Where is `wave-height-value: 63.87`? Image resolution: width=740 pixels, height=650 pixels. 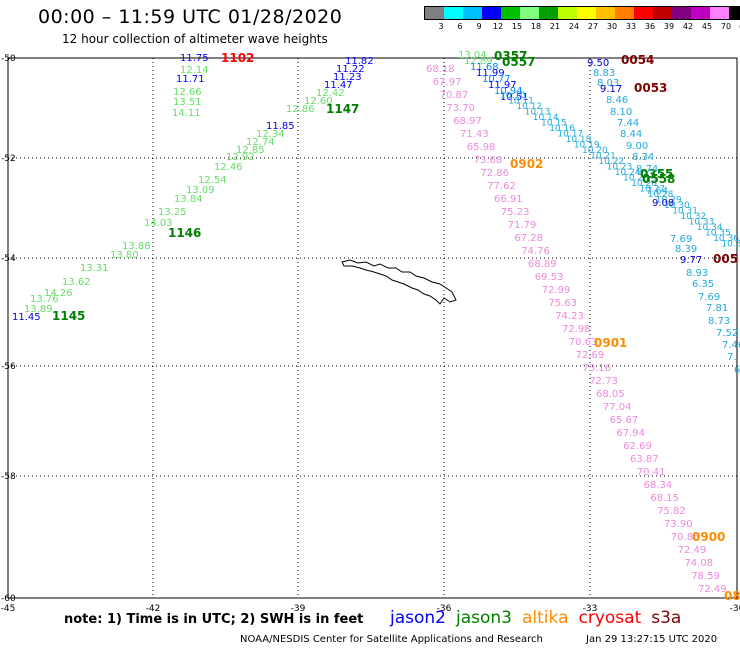
wave-height-value: 63.87 is located at coordinates (644, 459).